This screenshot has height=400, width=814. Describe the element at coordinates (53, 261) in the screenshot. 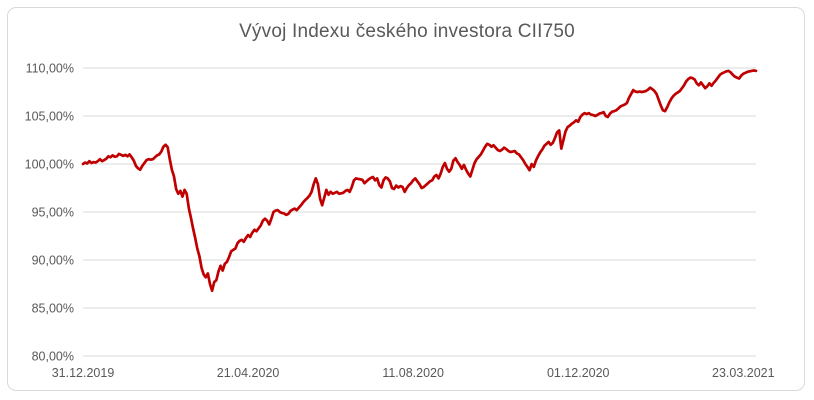

I see `y-axis-tick-label: 90,00%` at that location.